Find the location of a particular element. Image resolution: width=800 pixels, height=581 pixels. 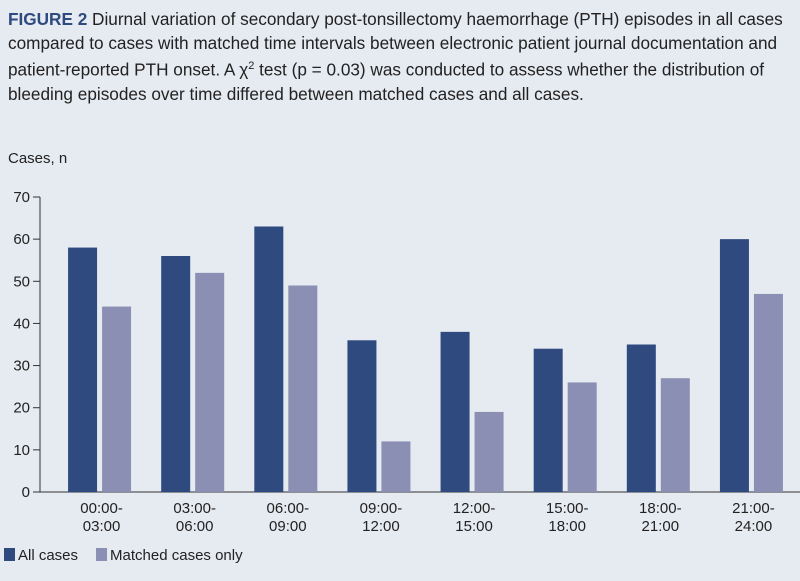

x-tick-label: 06:00- is located at coordinates (288, 508).